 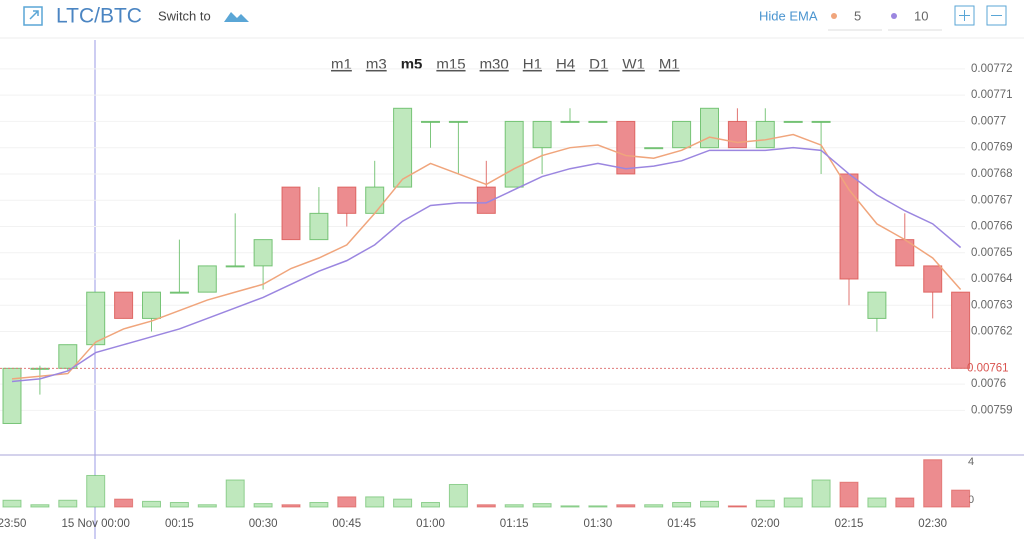 I want to click on x-tick-label: 23:50, so click(x=13, y=524).